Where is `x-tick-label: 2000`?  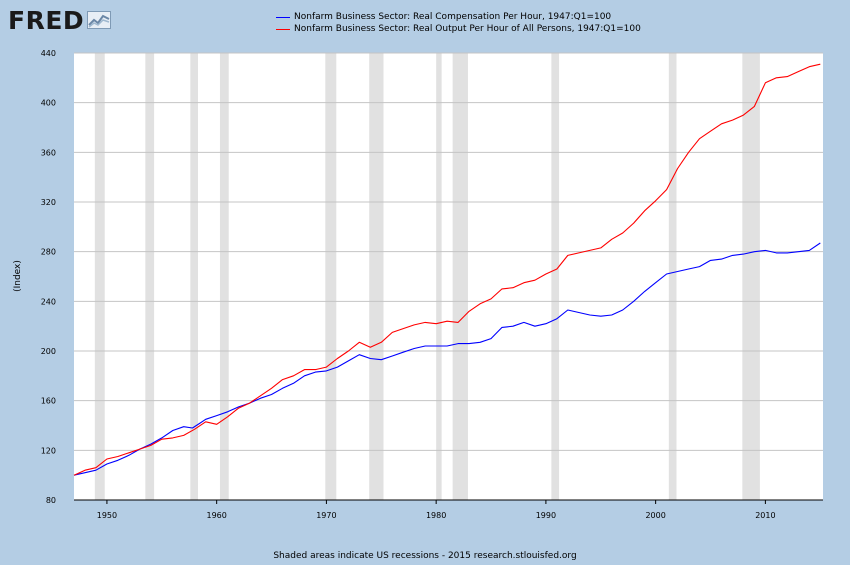 x-tick-label: 2000 is located at coordinates (655, 515).